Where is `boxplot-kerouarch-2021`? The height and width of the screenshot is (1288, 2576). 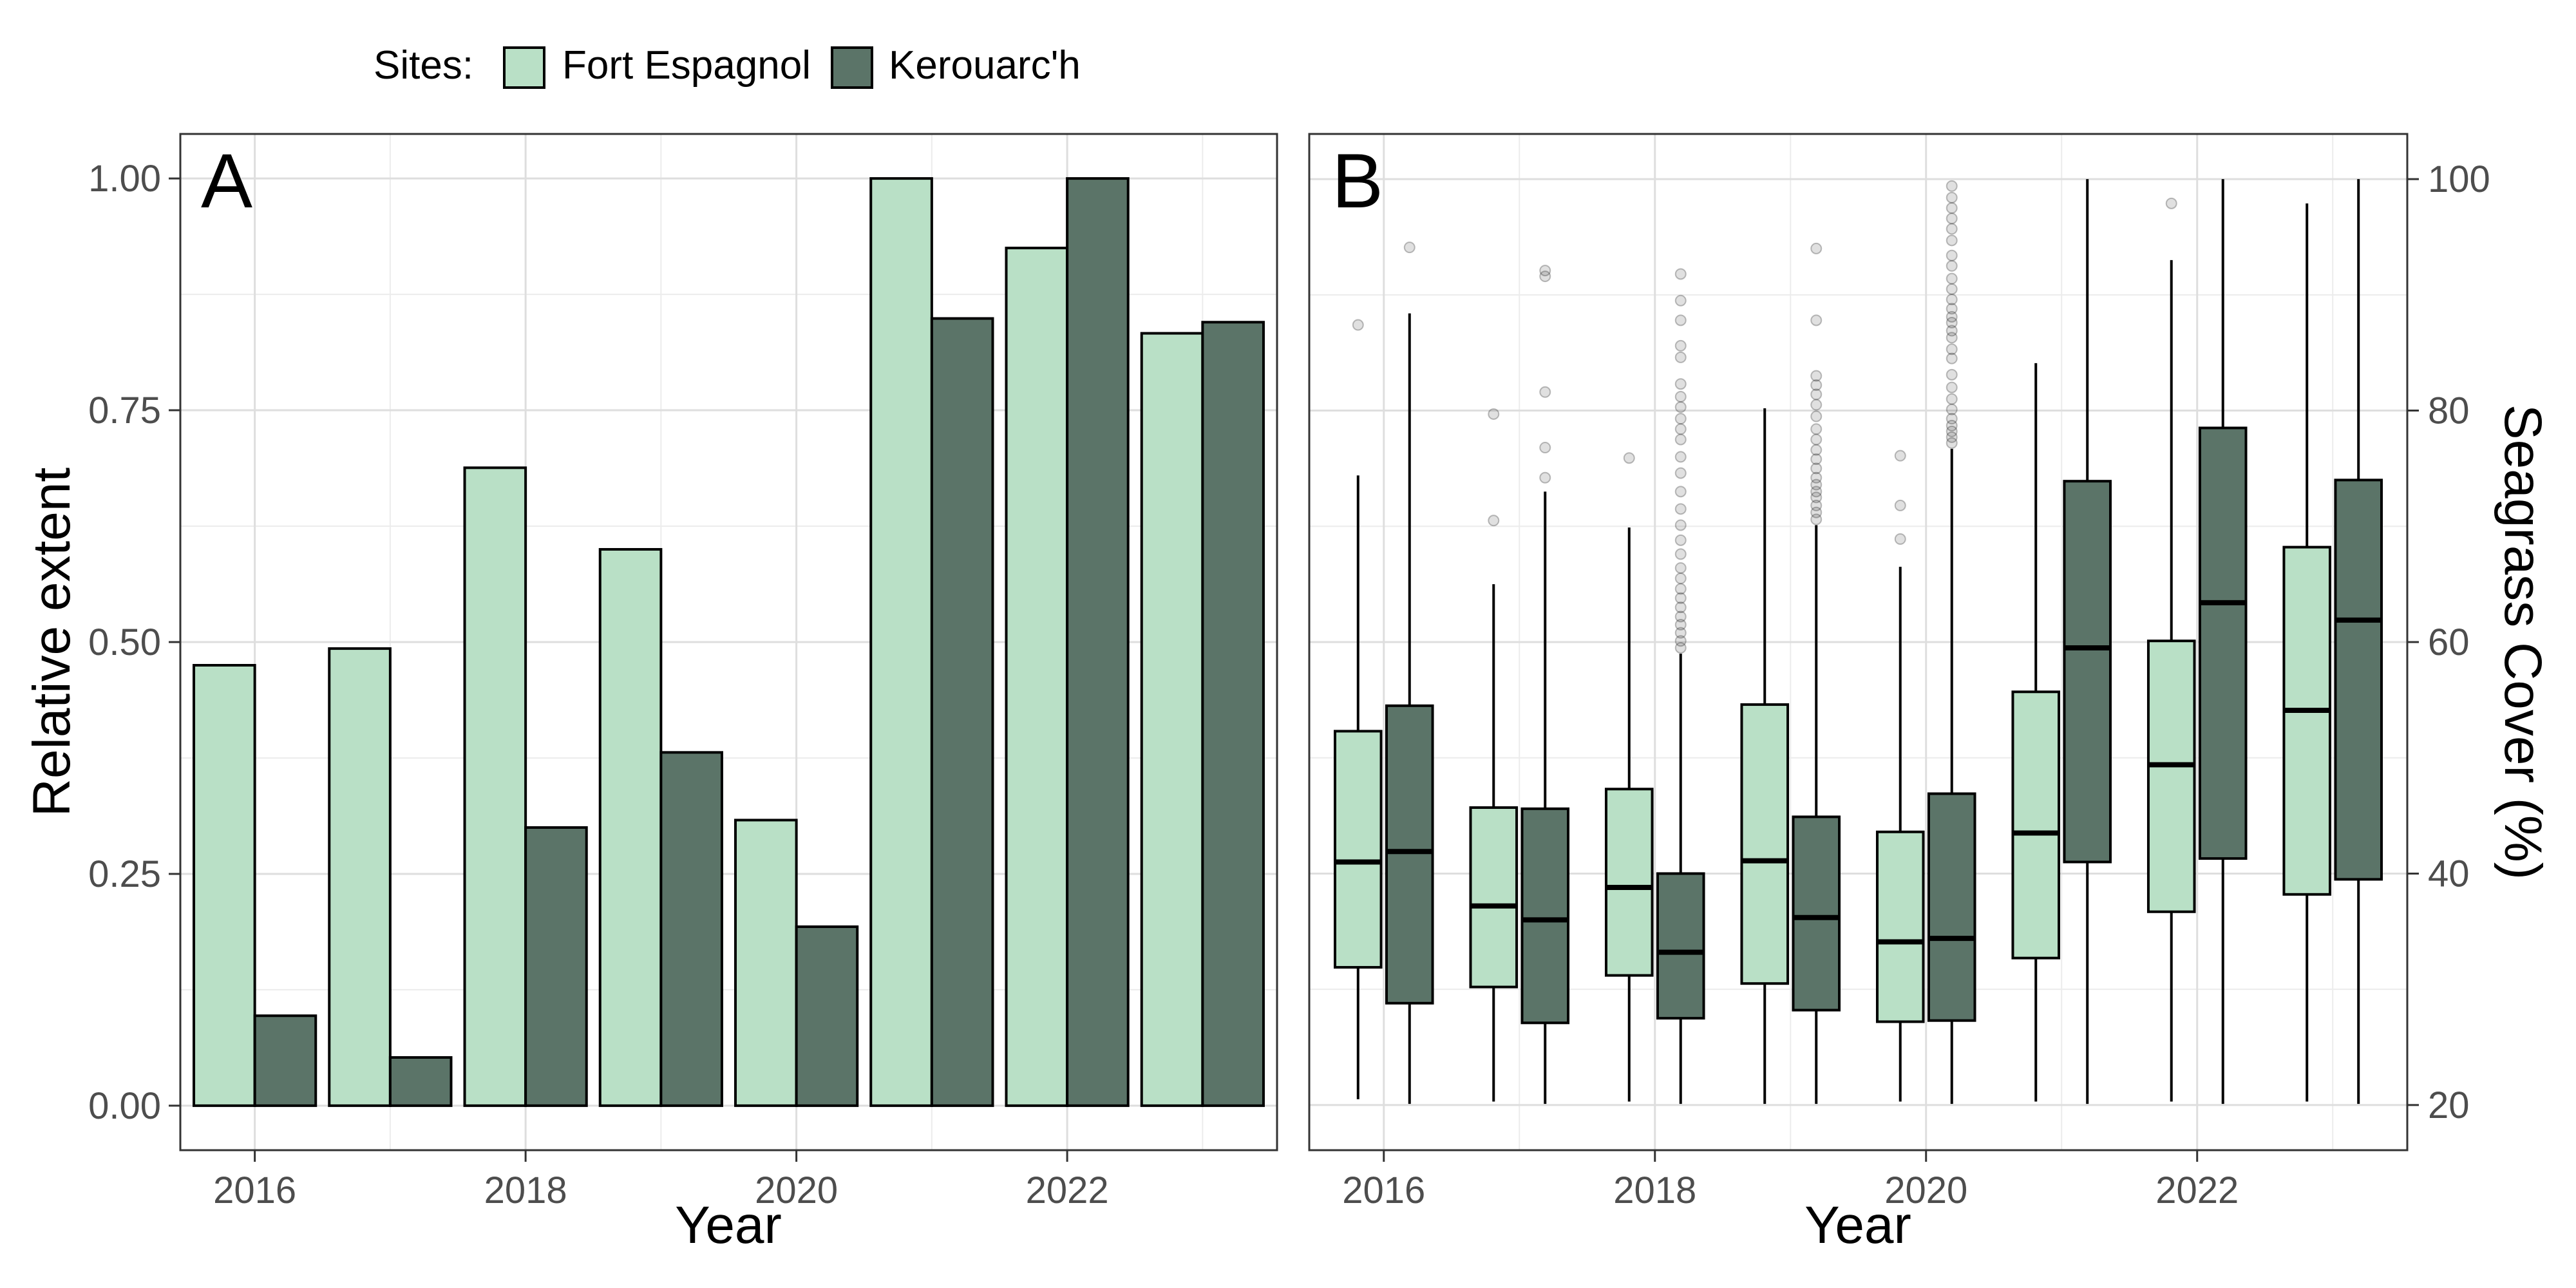 boxplot-kerouarch-2021 is located at coordinates (2087, 641).